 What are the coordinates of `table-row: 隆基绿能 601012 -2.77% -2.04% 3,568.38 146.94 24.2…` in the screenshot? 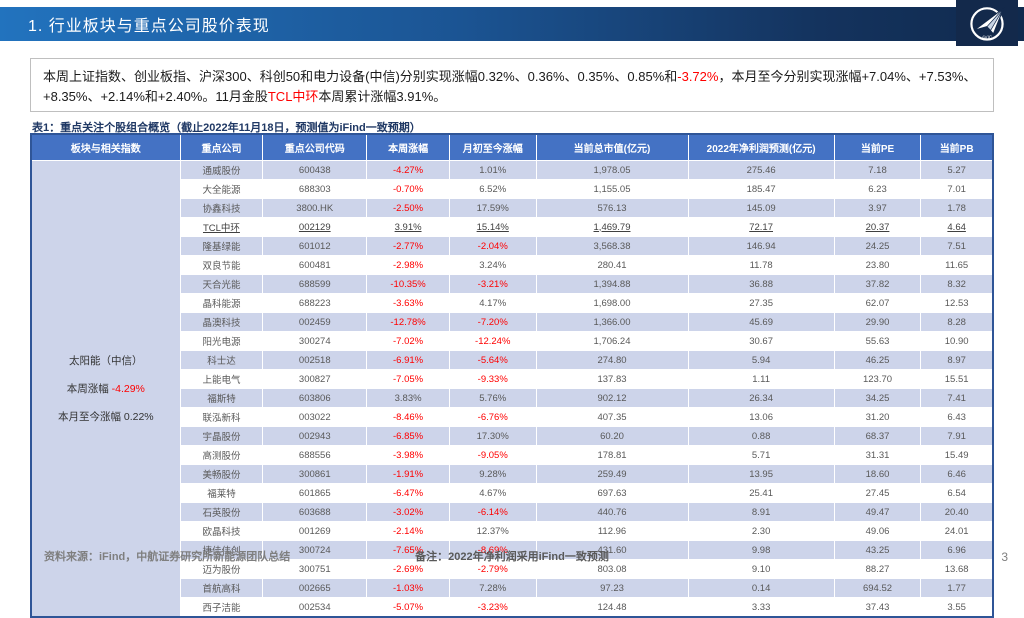 It's located at (512, 246).